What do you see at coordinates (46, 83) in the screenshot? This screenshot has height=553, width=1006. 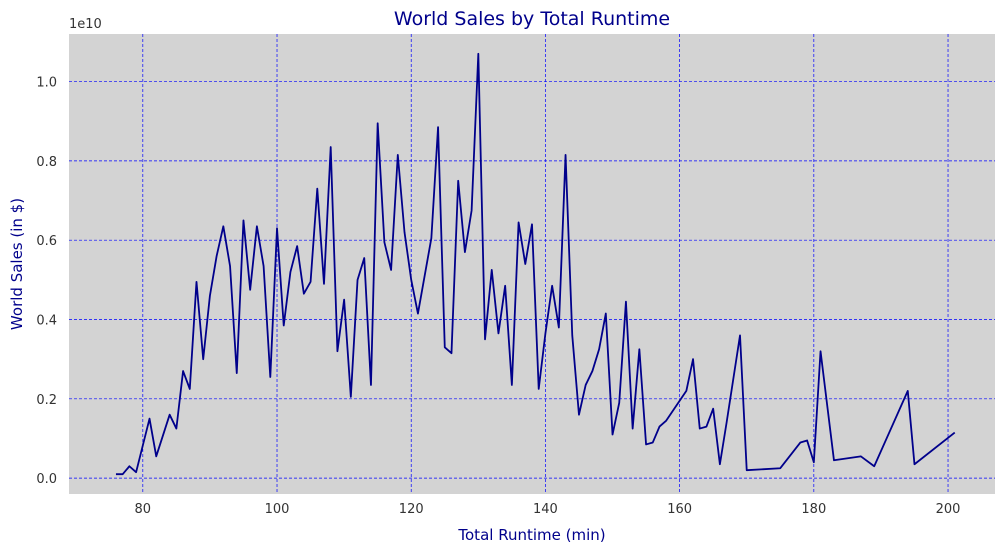 I see `y-tick-label: 1.0` at bounding box center [46, 83].